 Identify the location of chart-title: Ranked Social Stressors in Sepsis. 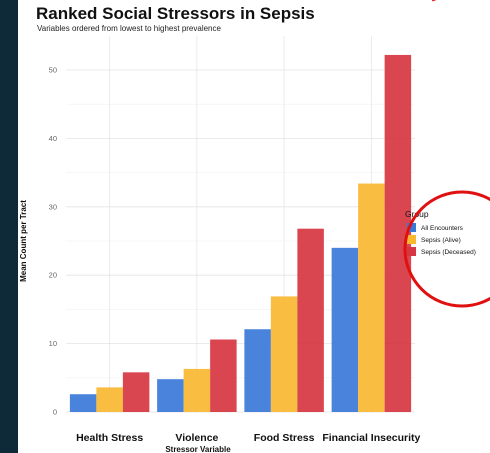
(175, 13).